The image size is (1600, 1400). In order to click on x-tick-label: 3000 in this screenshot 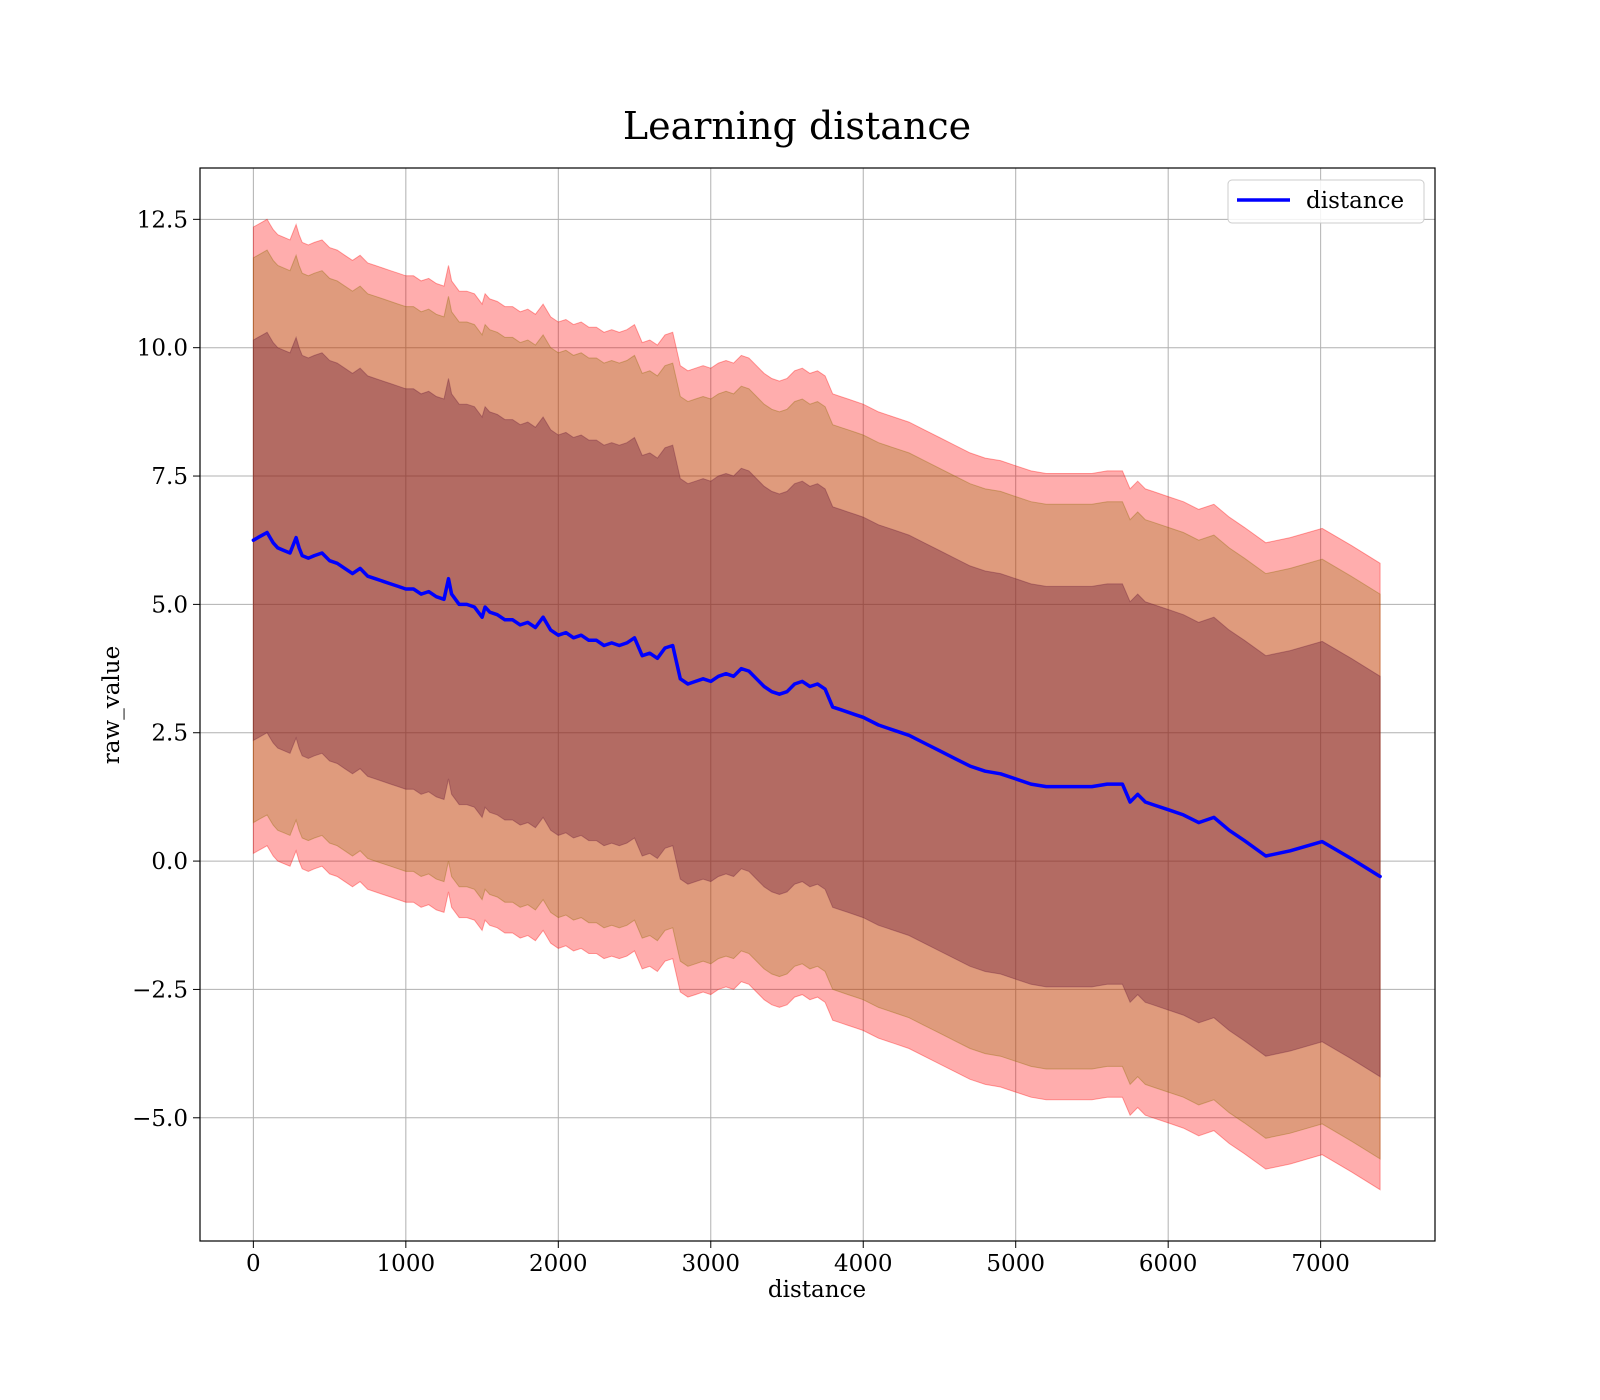, I will do `click(710, 1264)`.